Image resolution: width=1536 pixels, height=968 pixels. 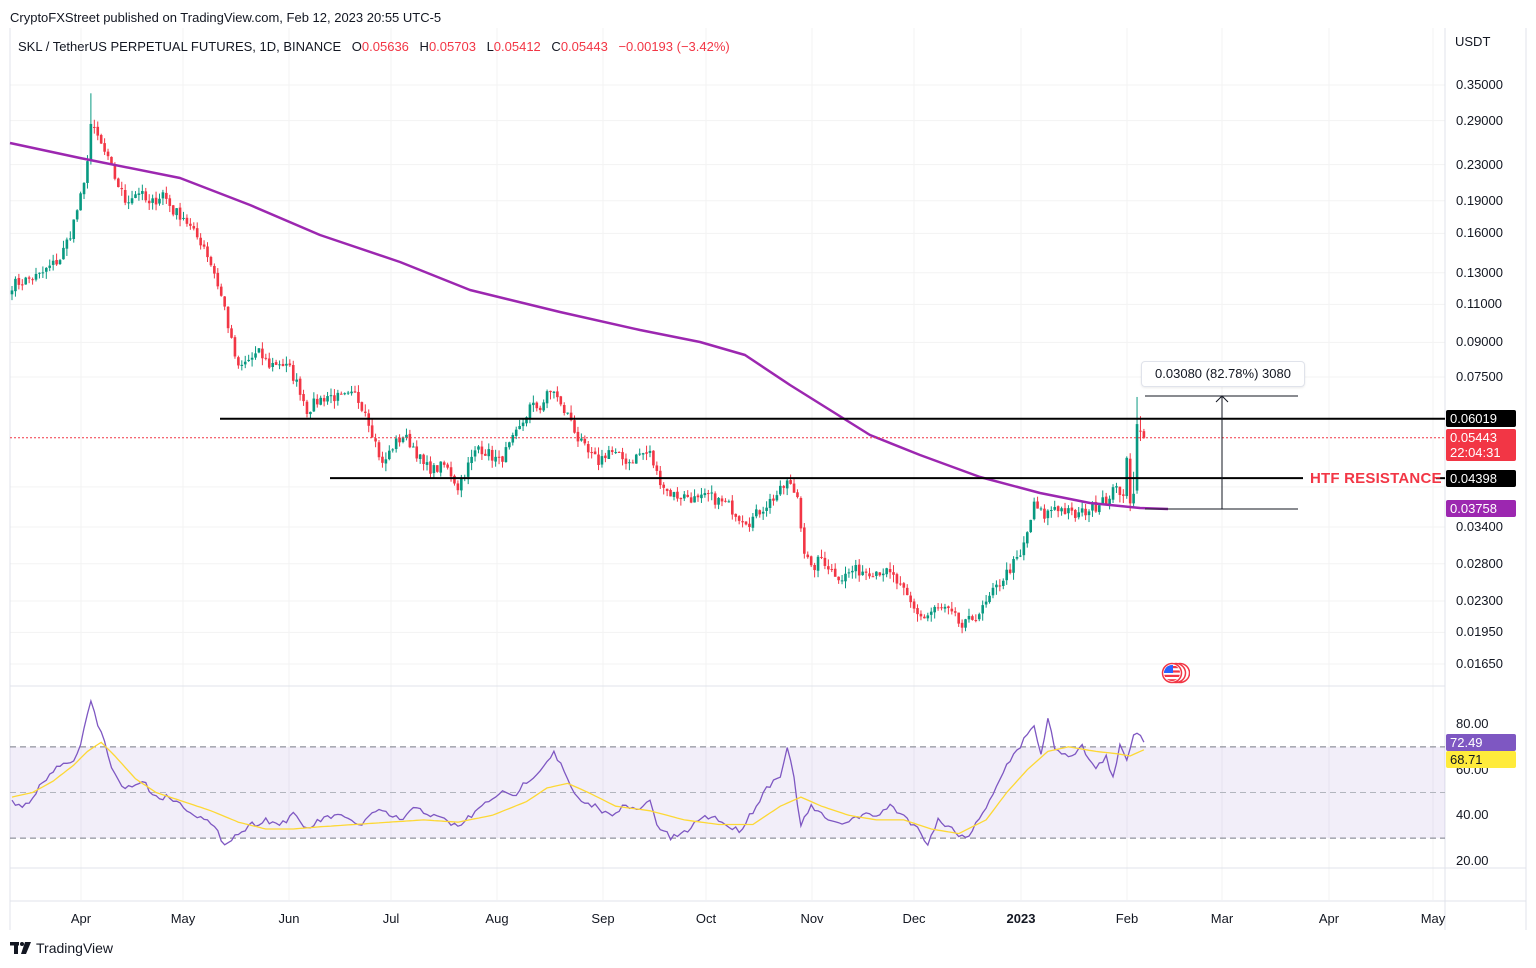 What do you see at coordinates (706, 918) in the screenshot?
I see `time-tick-label: Oct` at bounding box center [706, 918].